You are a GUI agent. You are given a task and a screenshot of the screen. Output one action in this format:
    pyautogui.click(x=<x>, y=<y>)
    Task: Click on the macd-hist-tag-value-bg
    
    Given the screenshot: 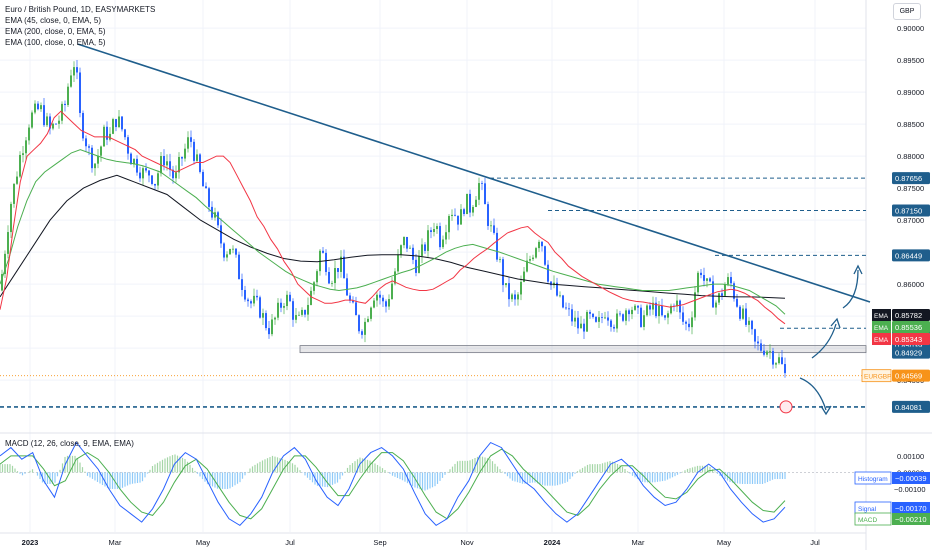 What is the action you would take?
    pyautogui.click(x=911, y=478)
    